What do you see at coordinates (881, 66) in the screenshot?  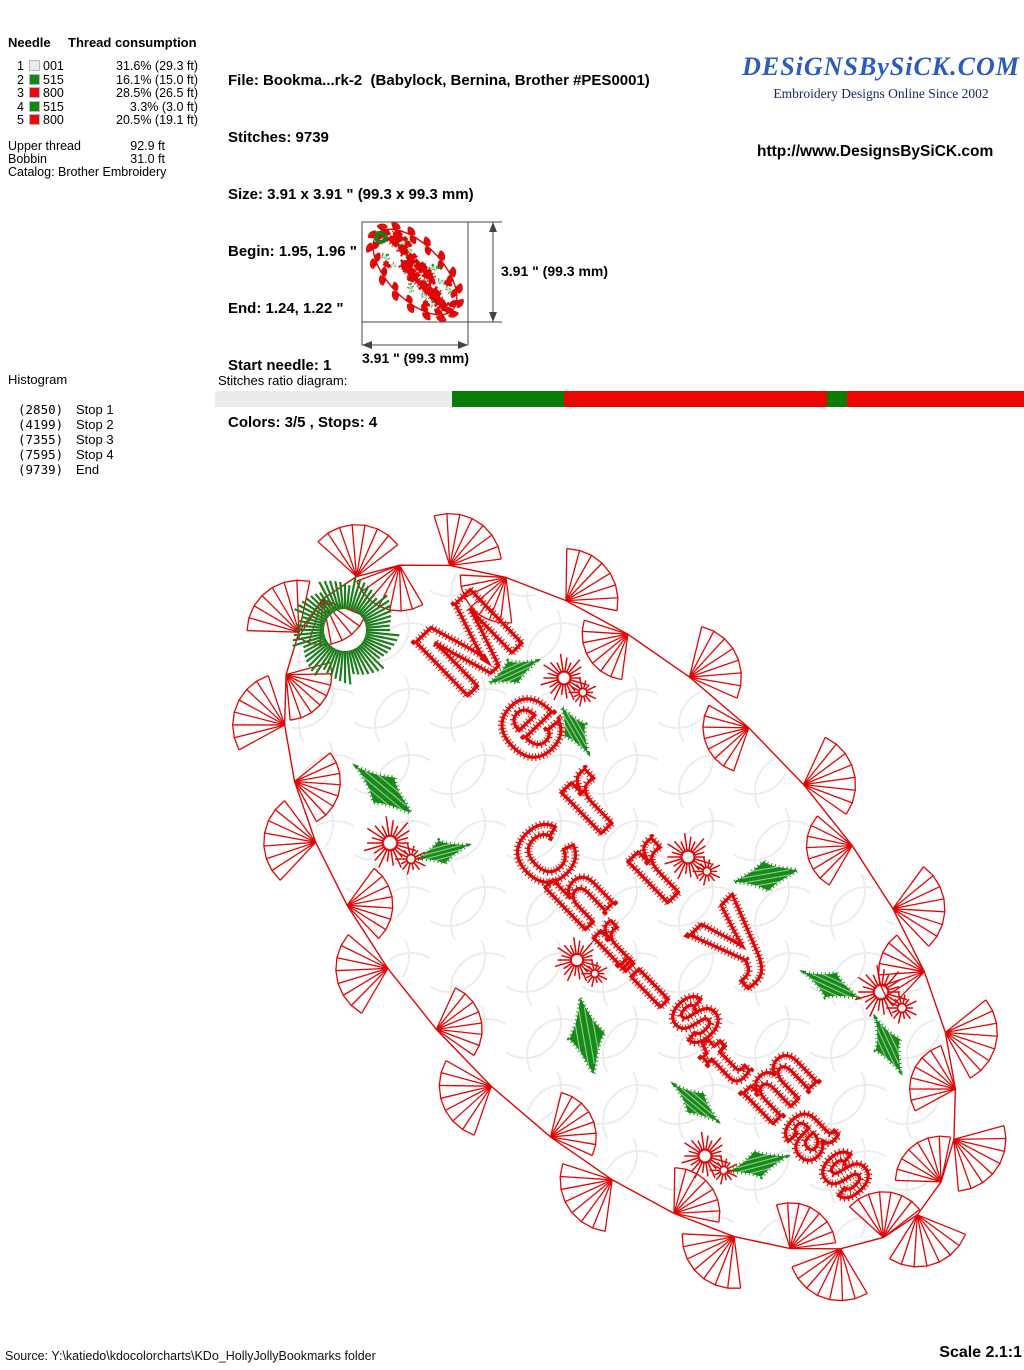 I see `brand-logo: DESiGNSBySiCK.COM` at bounding box center [881, 66].